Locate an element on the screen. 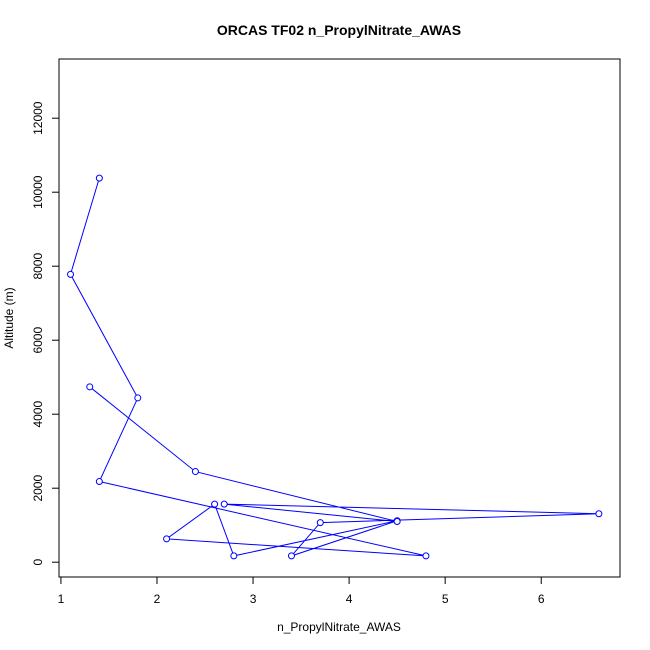 This screenshot has height=650, width=650. y-tick-label: 0 is located at coordinates (38, 562).